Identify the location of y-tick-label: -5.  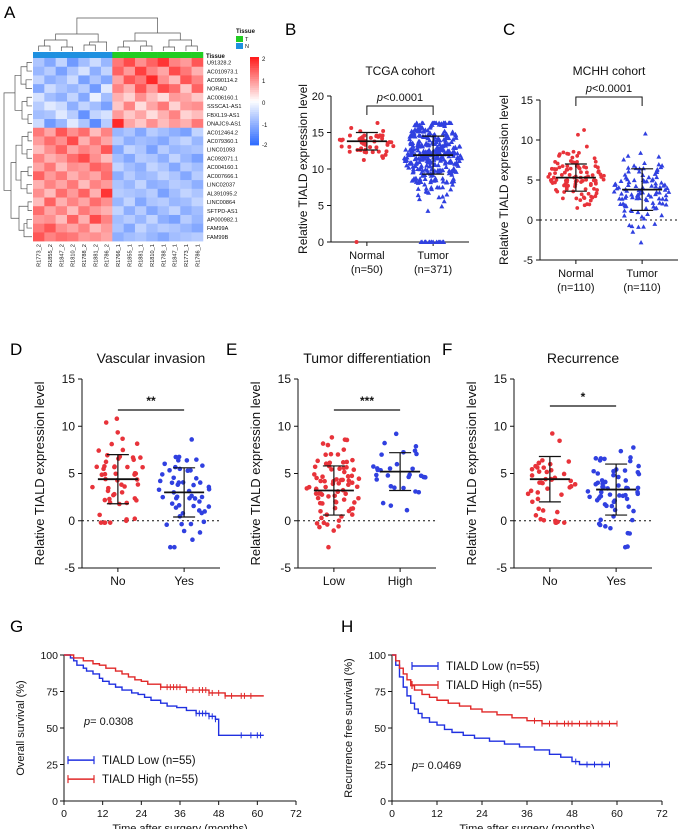
(501, 568).